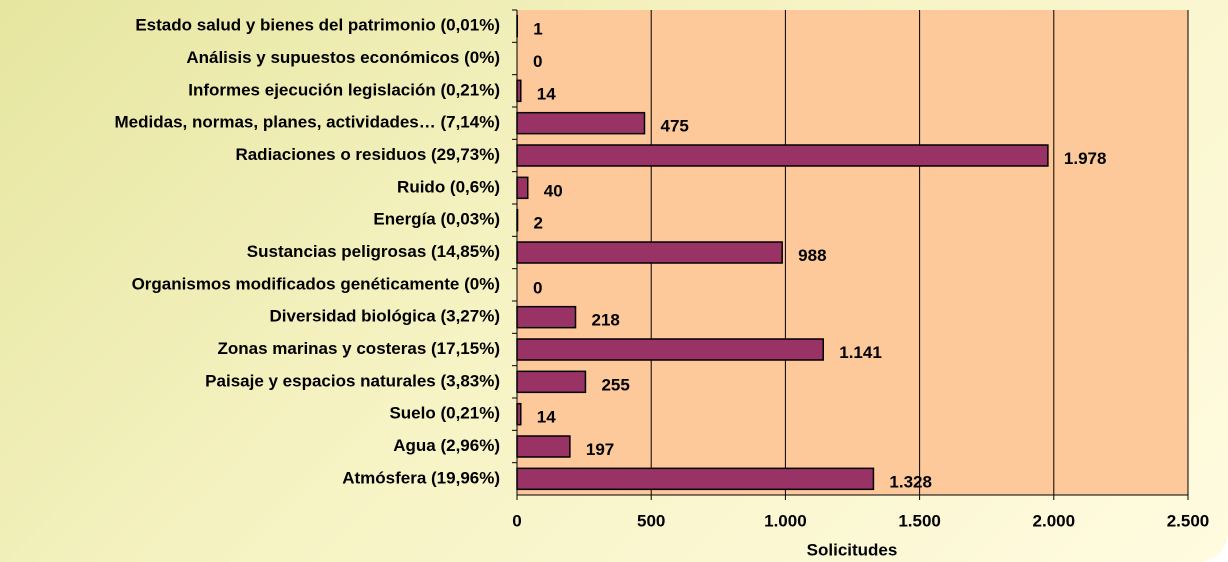 The image size is (1228, 562). I want to click on value-label: 475, so click(674, 126).